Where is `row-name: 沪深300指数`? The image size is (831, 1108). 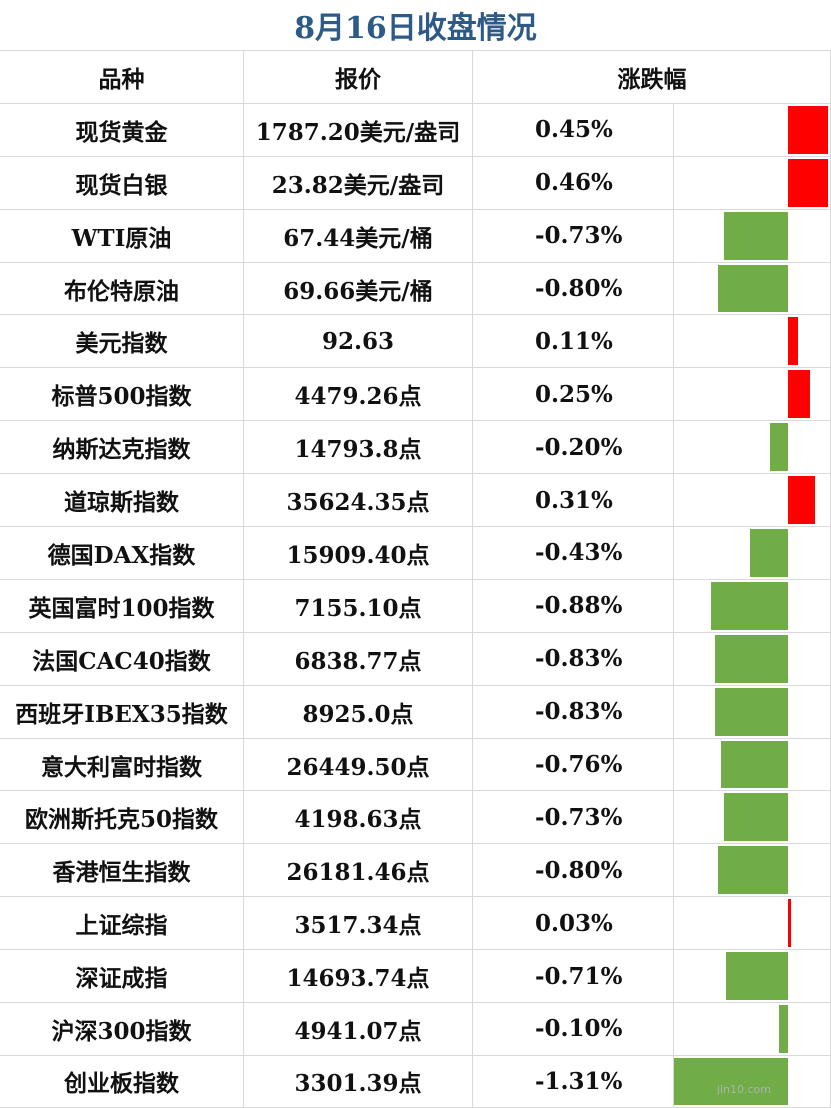
row-name: 沪深300指数 is located at coordinates (121, 1031).